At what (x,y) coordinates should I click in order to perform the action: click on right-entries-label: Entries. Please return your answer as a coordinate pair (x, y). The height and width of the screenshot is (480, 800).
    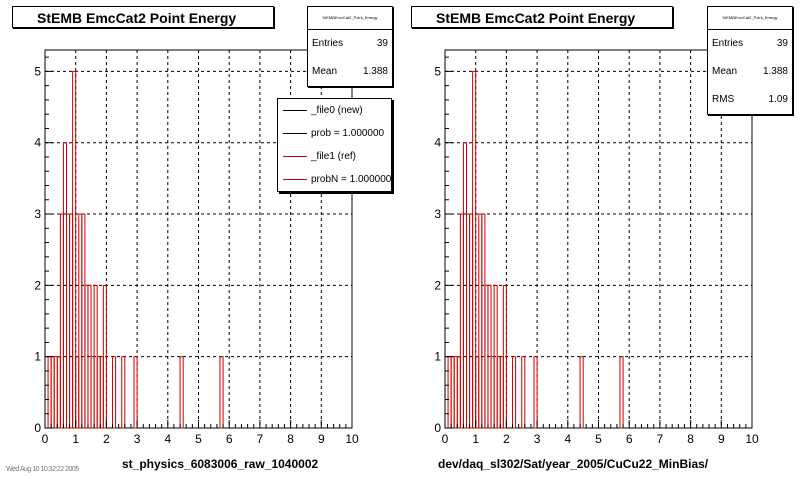
    Looking at the image, I should click on (728, 43).